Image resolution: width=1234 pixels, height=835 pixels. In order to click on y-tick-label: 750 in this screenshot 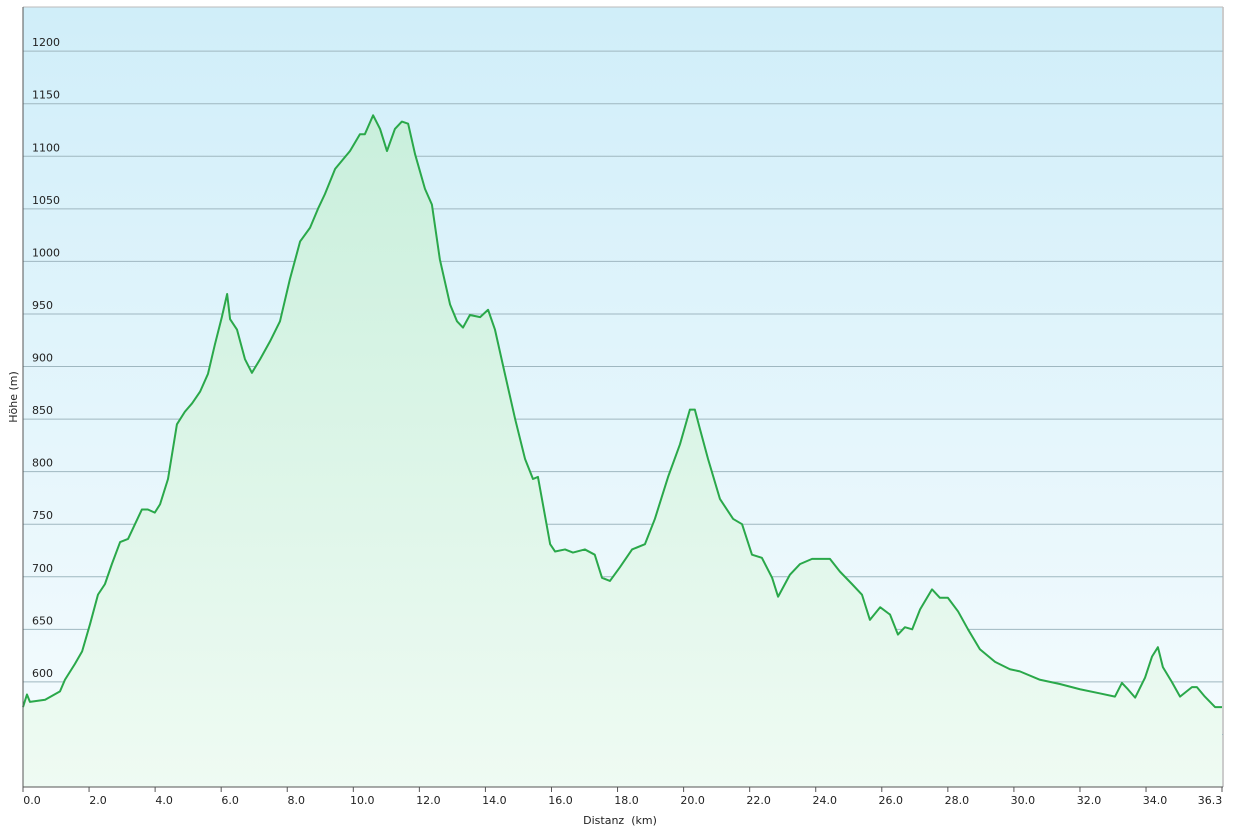, I will do `click(42, 515)`.